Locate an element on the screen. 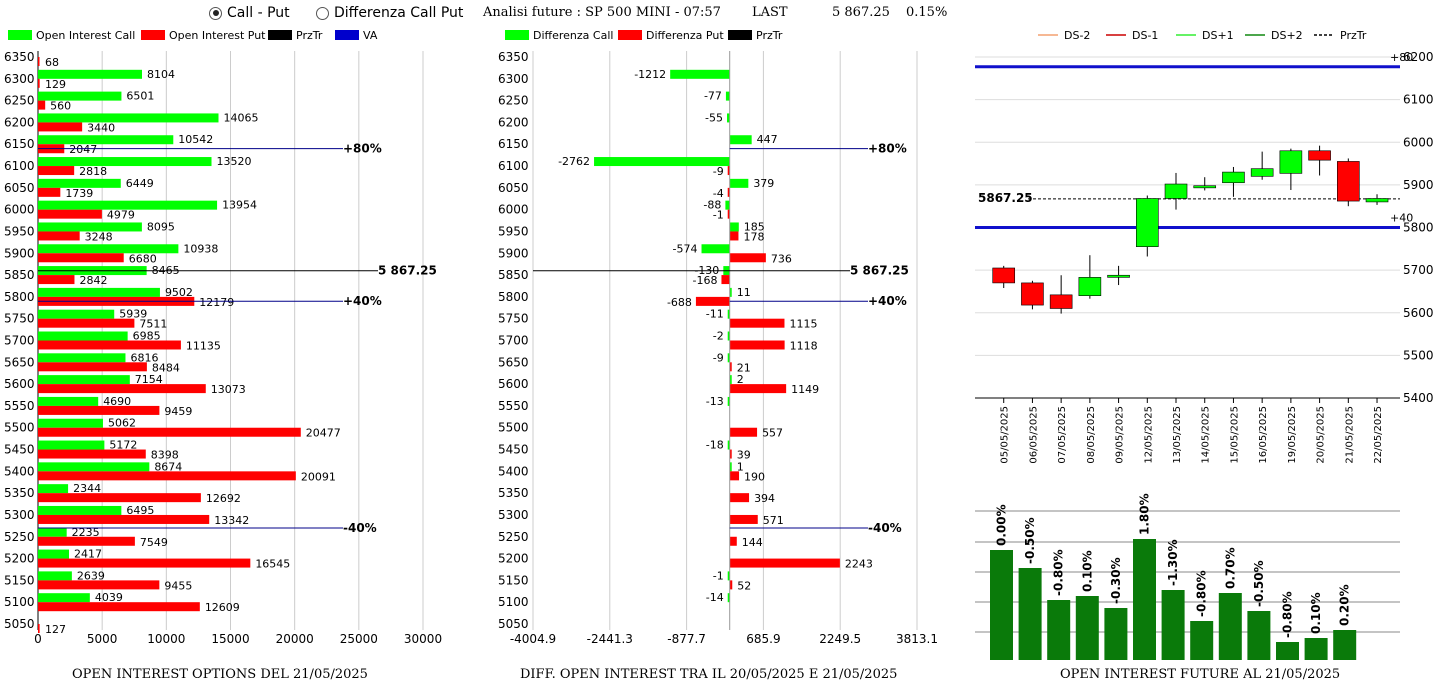 The height and width of the screenshot is (690, 1438). level-label: -40% is located at coordinates (885, 528).